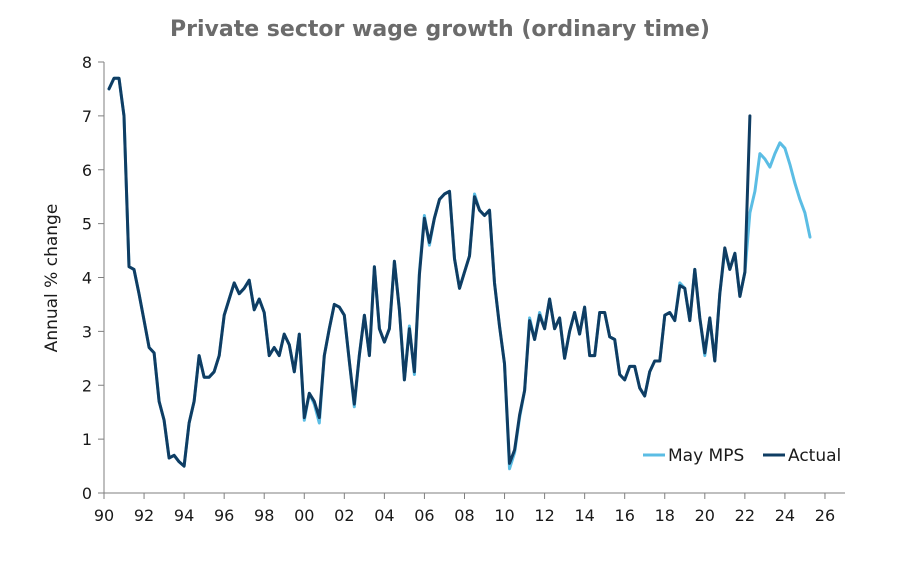 The image size is (900, 562). What do you see at coordinates (87, 116) in the screenshot?
I see `y-tick-label: 7` at bounding box center [87, 116].